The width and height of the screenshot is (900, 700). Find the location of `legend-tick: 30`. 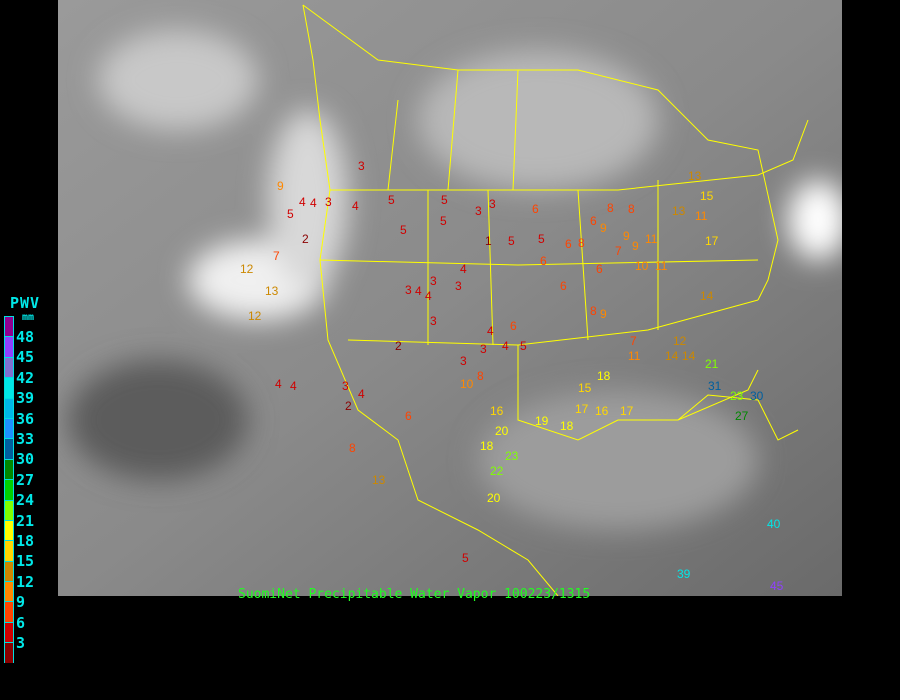

legend-tick: 30 is located at coordinates (25, 459).